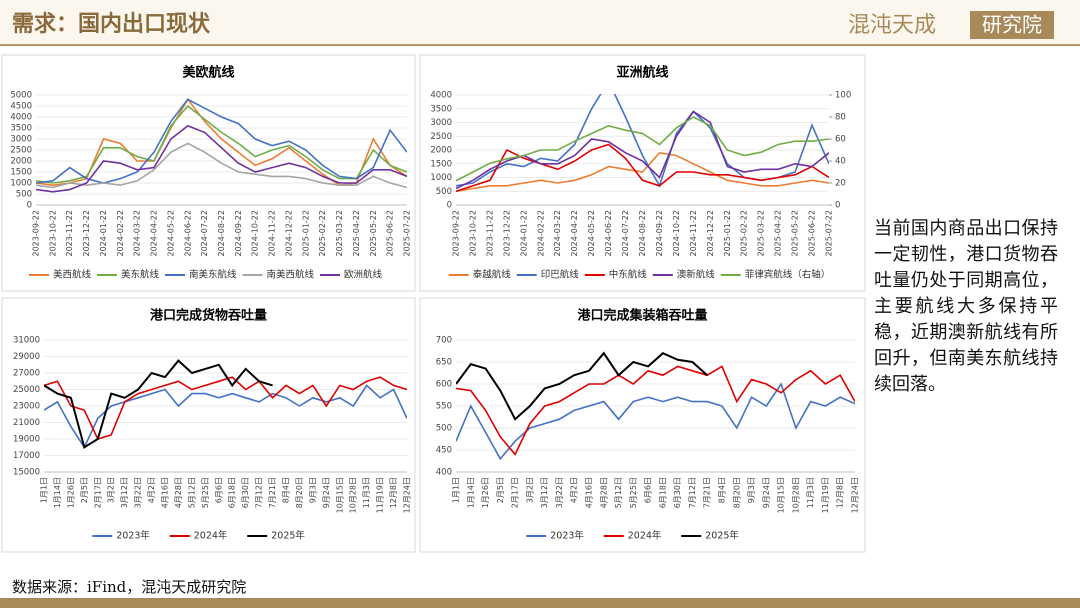 The image size is (1080, 608). Describe the element at coordinates (259, 492) in the screenshot. I see `x-tick-label: 7月12日` at that location.